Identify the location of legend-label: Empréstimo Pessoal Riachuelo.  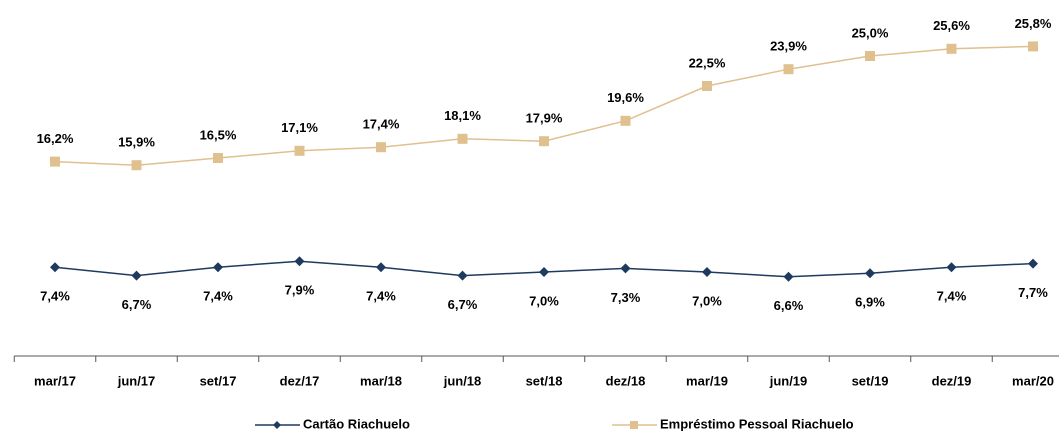
(757, 423).